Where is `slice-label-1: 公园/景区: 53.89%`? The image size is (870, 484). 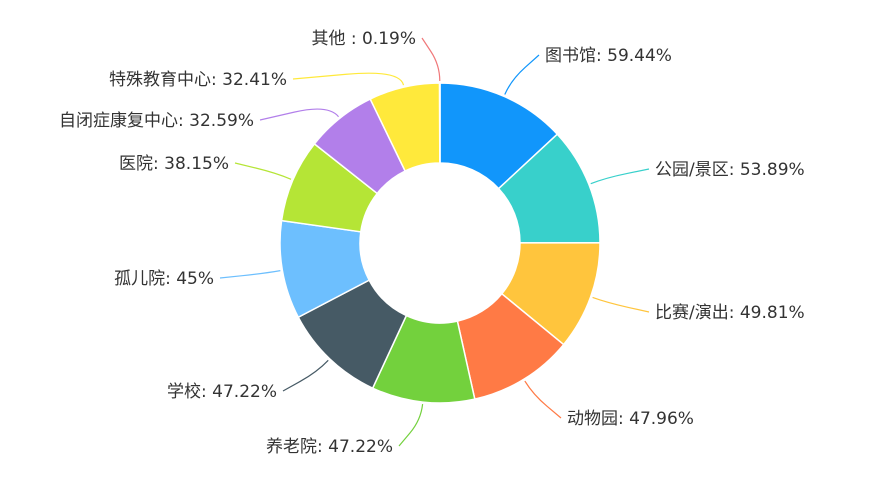 slice-label-1: 公园/景区: 53.89% is located at coordinates (730, 170).